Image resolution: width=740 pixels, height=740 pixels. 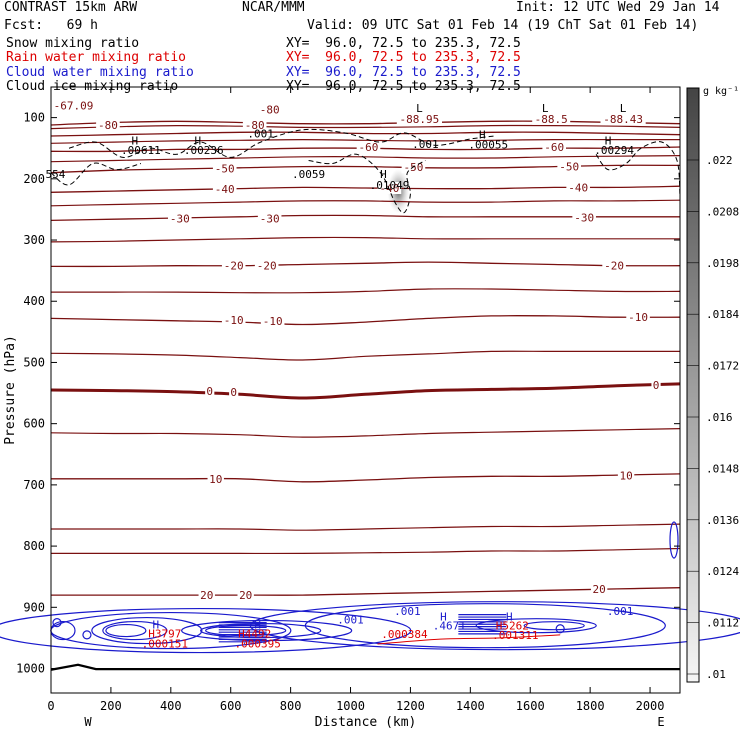 What do you see at coordinates (590, 706) in the screenshot?
I see `x-tick-label: 1800` at bounding box center [590, 706].